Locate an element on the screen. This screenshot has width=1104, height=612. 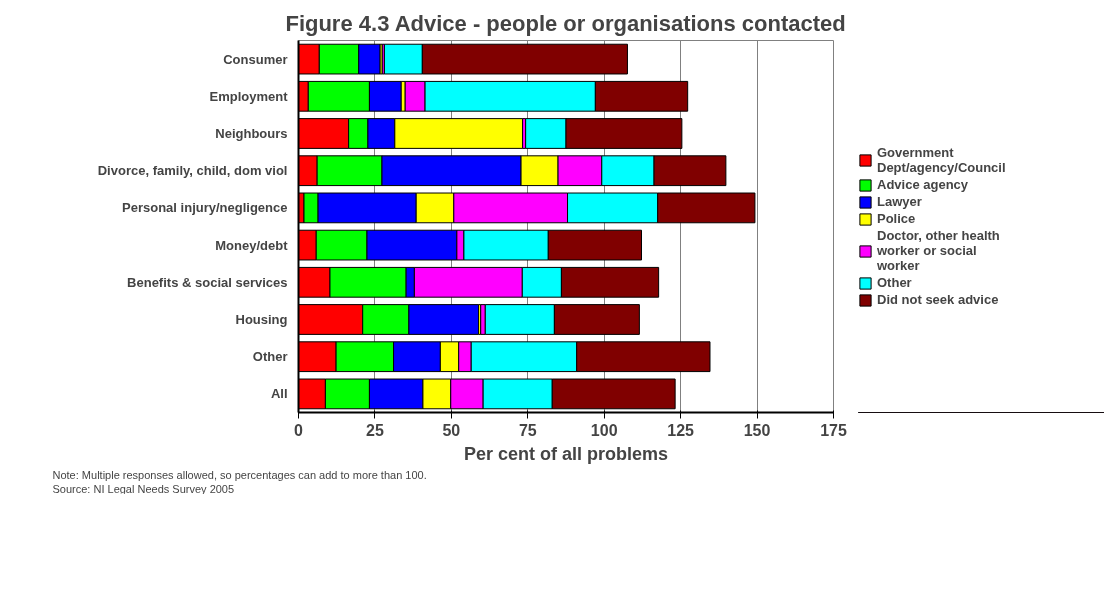
y-tick-label: Divorce, family, child, dom viol is located at coordinates (192, 171).